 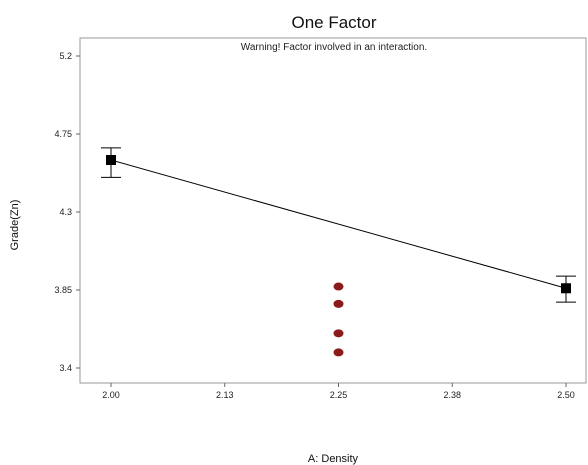 What do you see at coordinates (566, 395) in the screenshot?
I see `x-tick-label: 2.50` at bounding box center [566, 395].